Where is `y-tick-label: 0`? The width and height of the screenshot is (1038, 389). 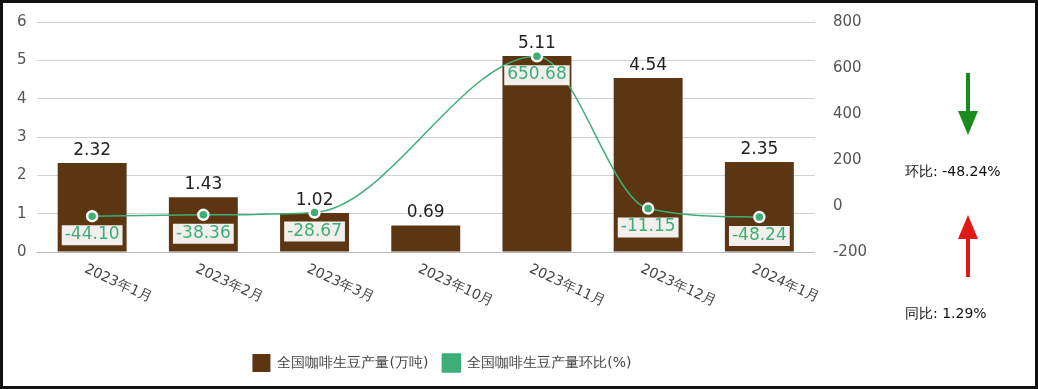
y-tick-label: 0 is located at coordinates (22, 250).